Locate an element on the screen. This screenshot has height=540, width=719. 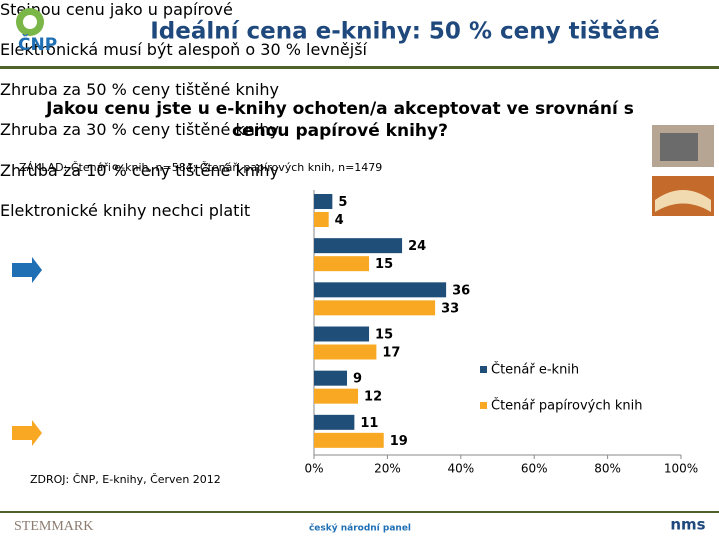
category-label: Elektronické knihy nechci platit is located at coordinates (125, 210).